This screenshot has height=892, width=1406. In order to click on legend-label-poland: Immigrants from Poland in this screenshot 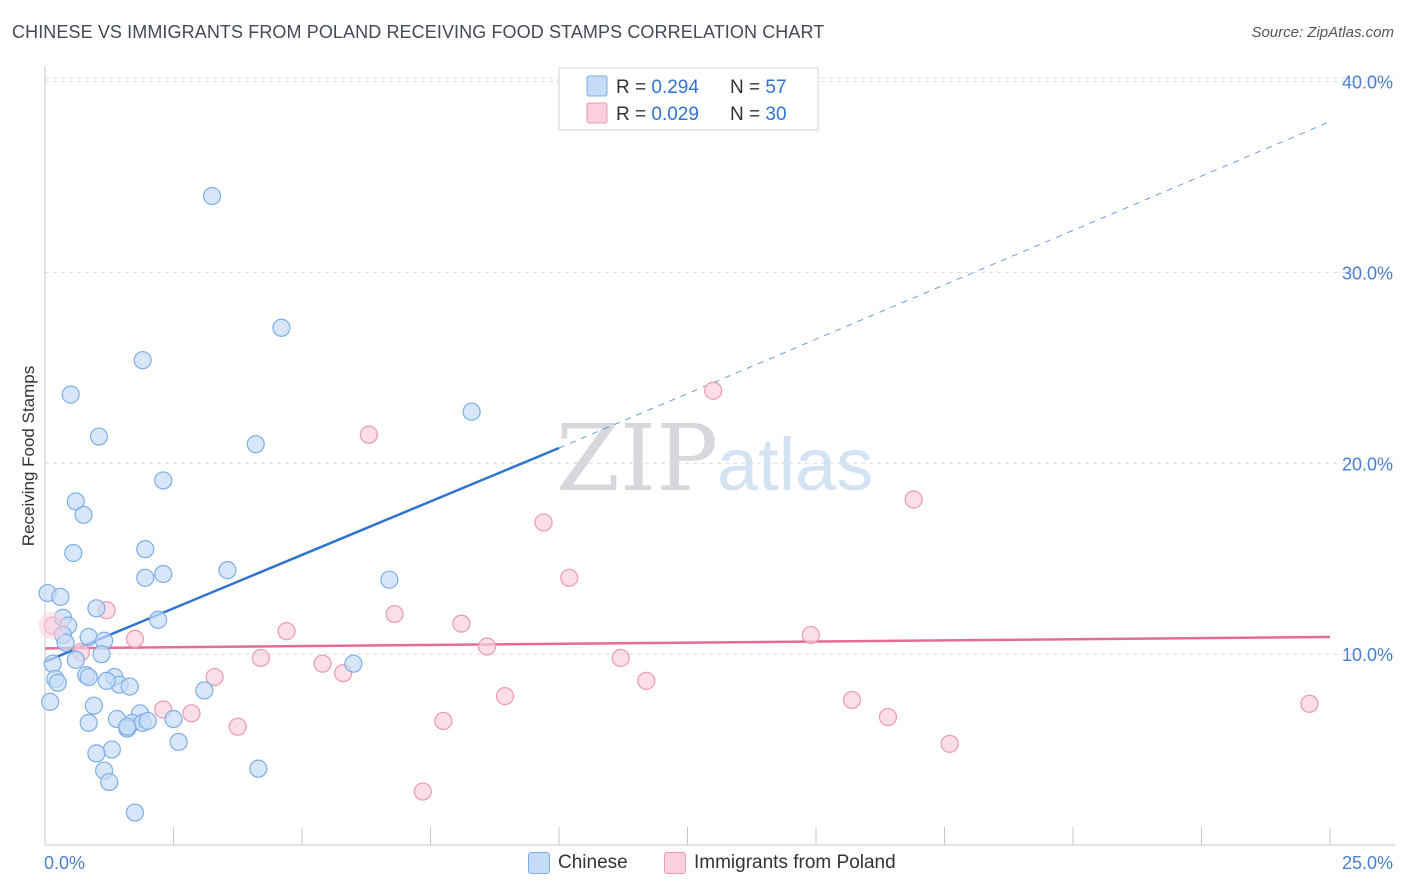, I will do `click(795, 862)`.